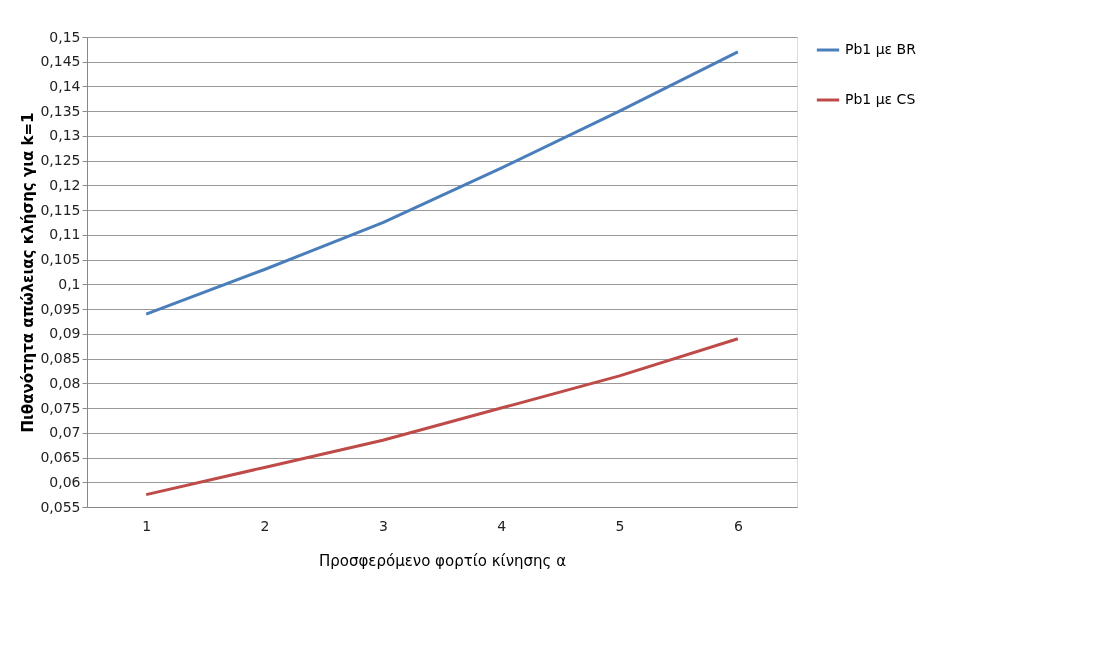 The width and height of the screenshot is (1114, 655). Describe the element at coordinates (65, 85) in the screenshot. I see `y-tick-label: 0,14` at that location.